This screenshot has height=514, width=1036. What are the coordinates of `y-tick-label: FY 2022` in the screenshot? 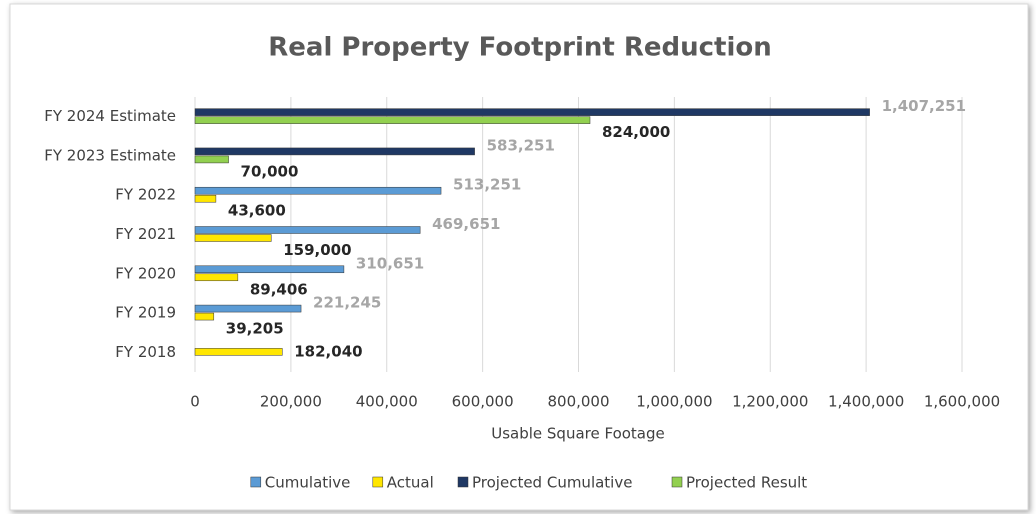 It's located at (145, 195).